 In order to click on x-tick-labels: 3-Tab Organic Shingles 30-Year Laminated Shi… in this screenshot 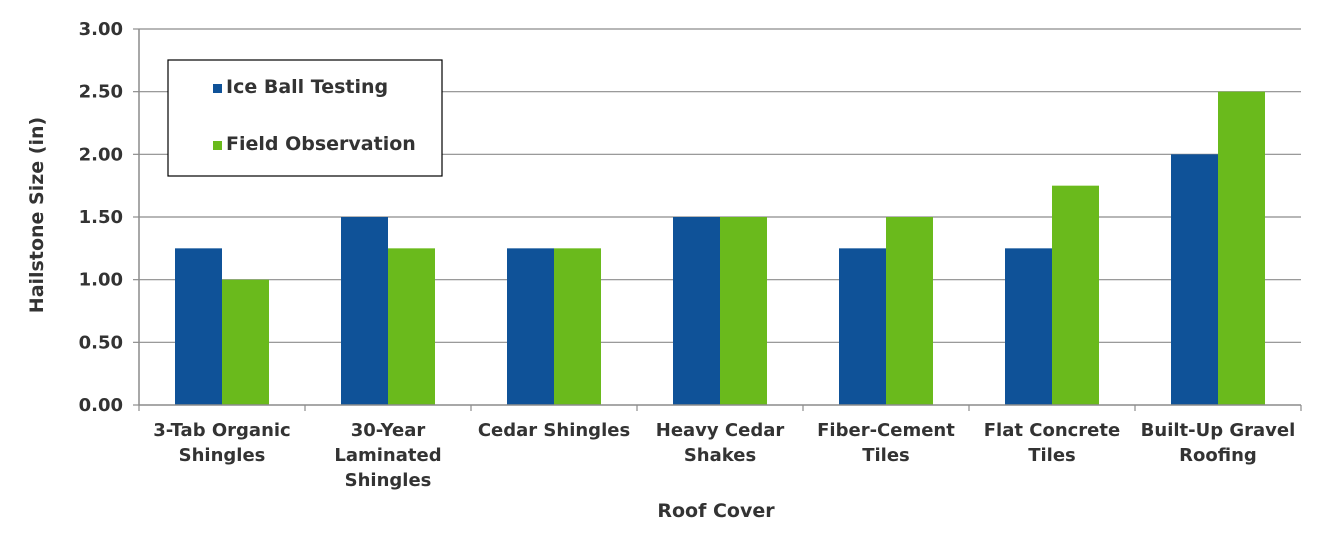, I will do `click(724, 455)`.